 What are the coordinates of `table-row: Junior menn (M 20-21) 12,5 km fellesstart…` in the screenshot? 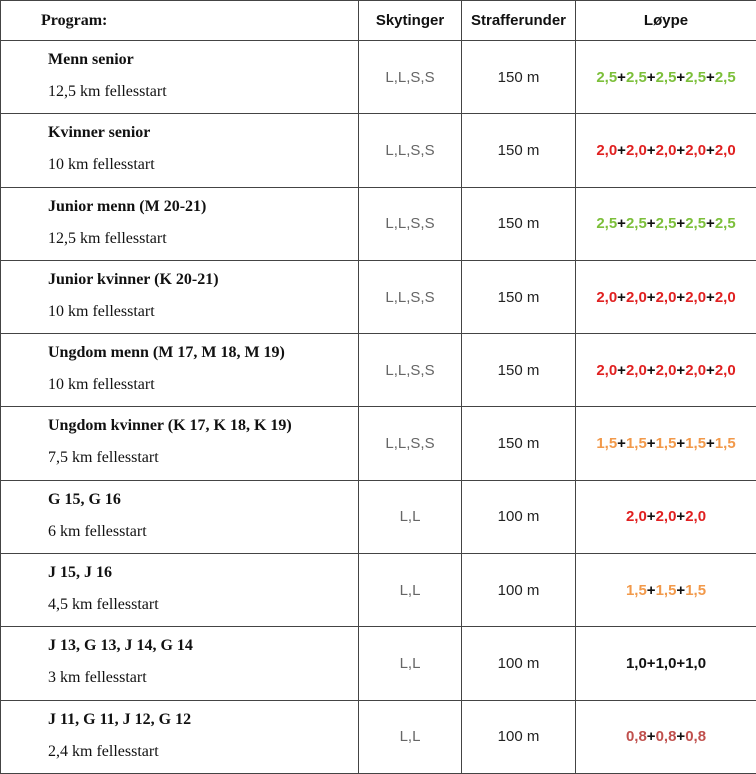 It's located at (378, 223).